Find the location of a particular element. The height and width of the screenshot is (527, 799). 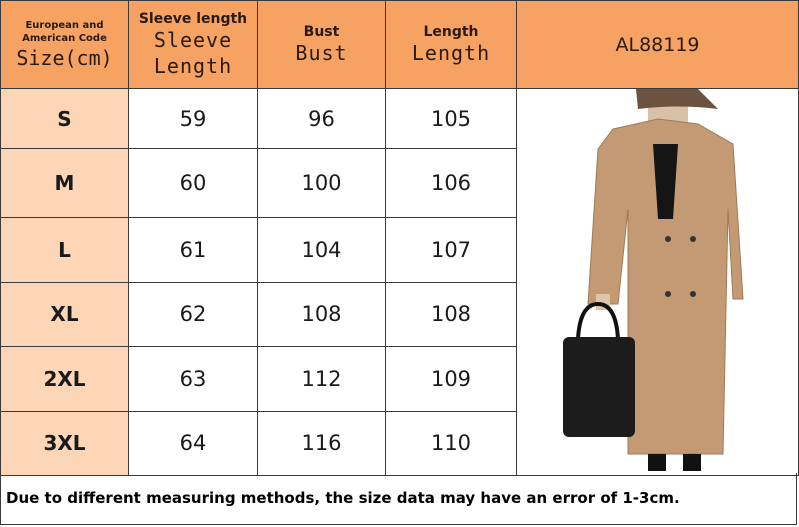

table-row: 2XL 63 112 109 is located at coordinates (399, 379).